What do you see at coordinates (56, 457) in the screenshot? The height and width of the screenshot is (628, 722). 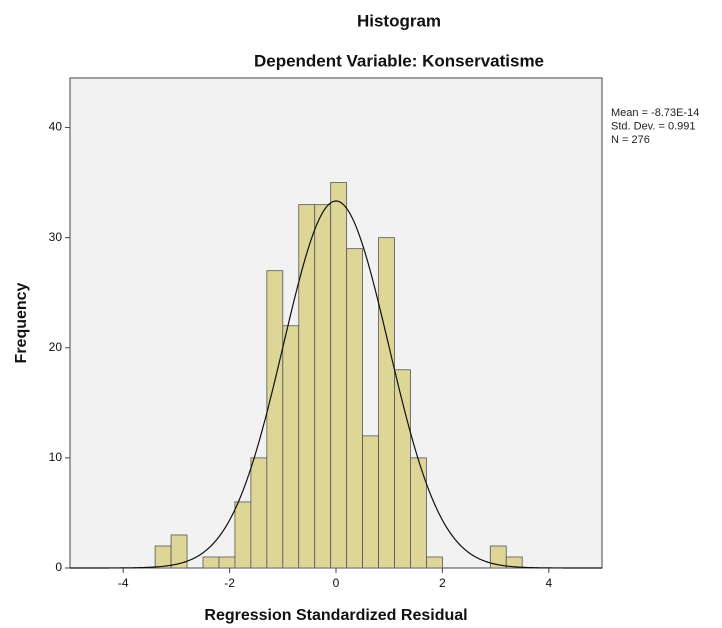 I see `y-tick-label: 10` at bounding box center [56, 457].